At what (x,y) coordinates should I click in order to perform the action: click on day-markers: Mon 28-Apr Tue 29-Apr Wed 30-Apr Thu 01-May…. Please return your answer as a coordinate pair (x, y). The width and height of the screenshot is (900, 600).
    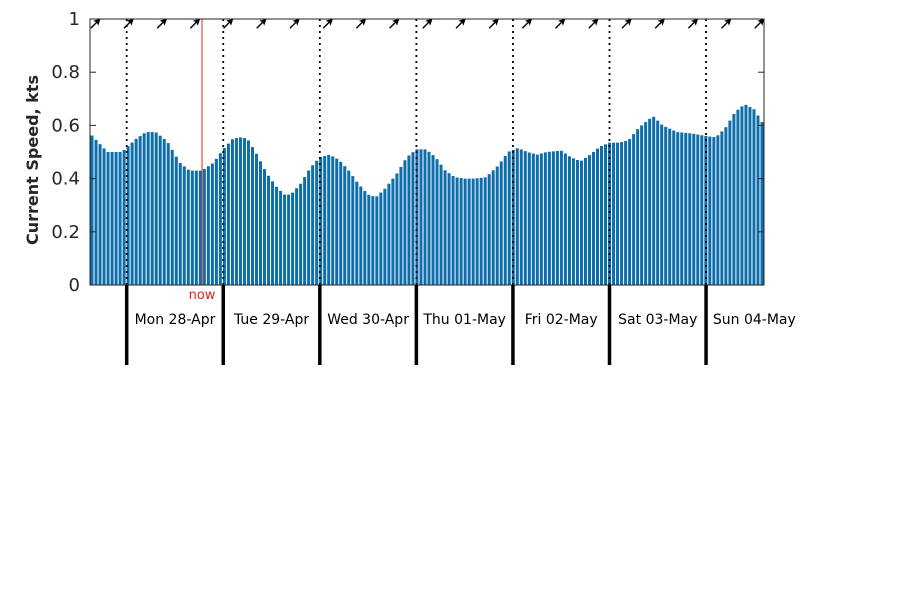
    Looking at the image, I should click on (460, 325).